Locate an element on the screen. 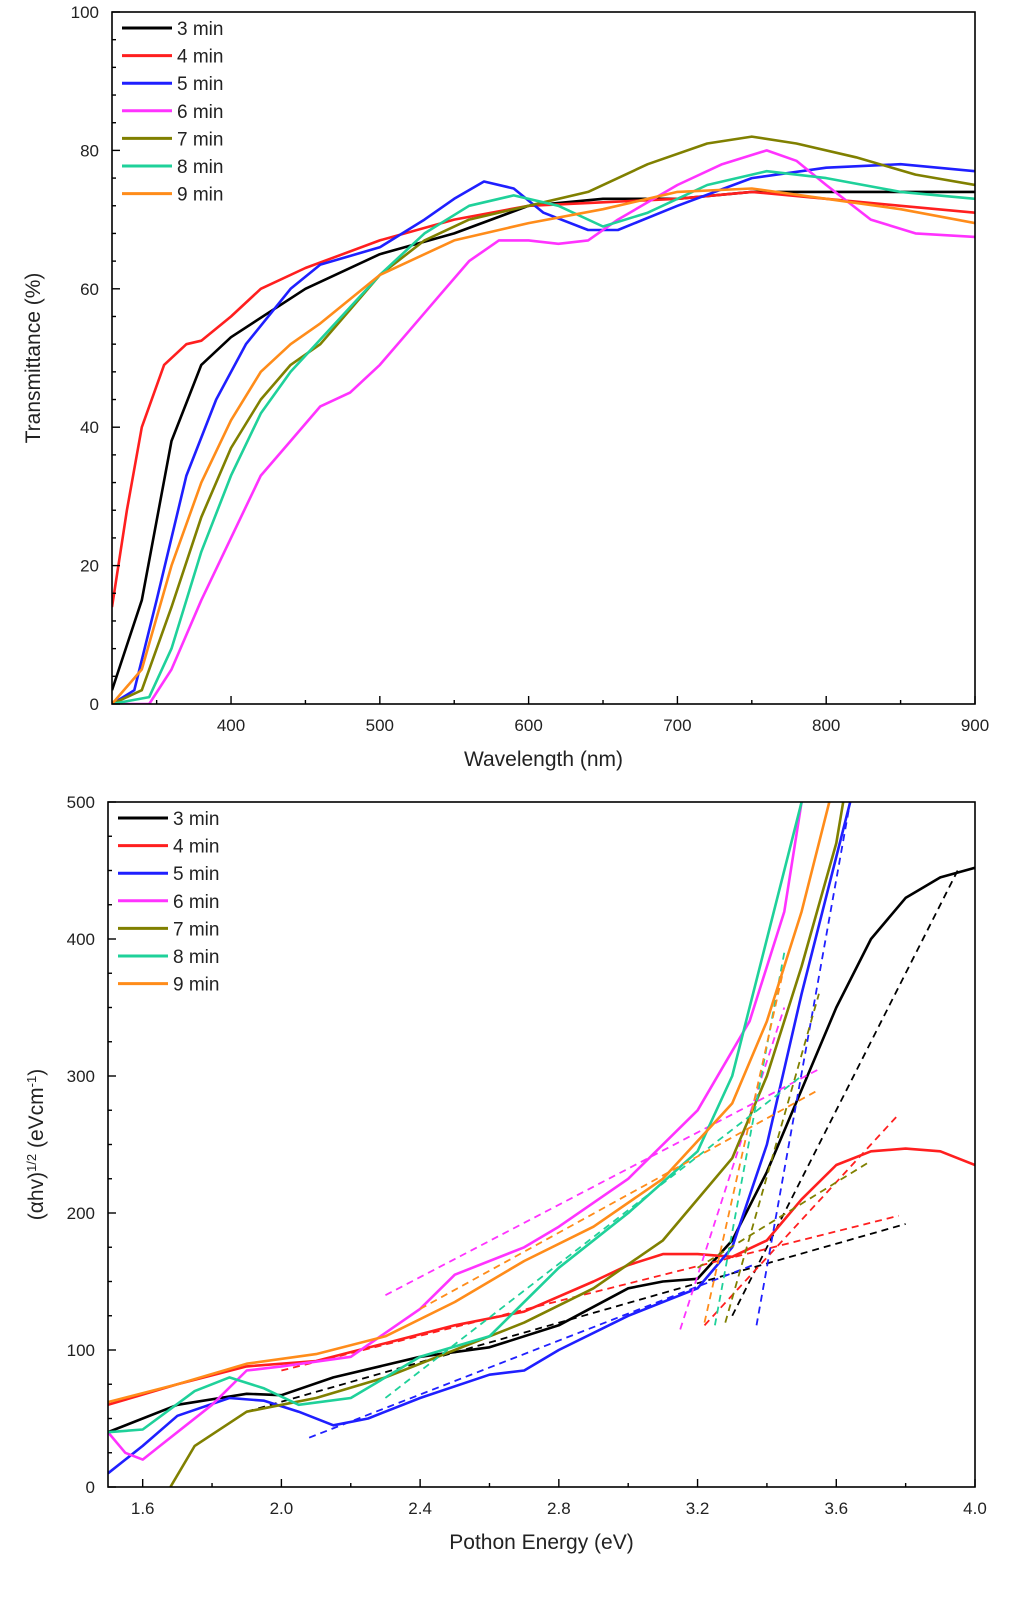 The height and width of the screenshot is (1611, 1015). y-tick-label: 80 is located at coordinates (89, 150).